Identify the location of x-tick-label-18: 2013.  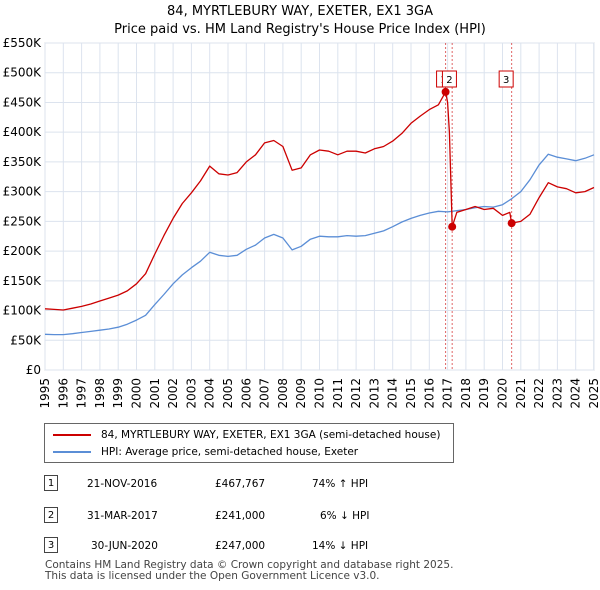
(374, 393).